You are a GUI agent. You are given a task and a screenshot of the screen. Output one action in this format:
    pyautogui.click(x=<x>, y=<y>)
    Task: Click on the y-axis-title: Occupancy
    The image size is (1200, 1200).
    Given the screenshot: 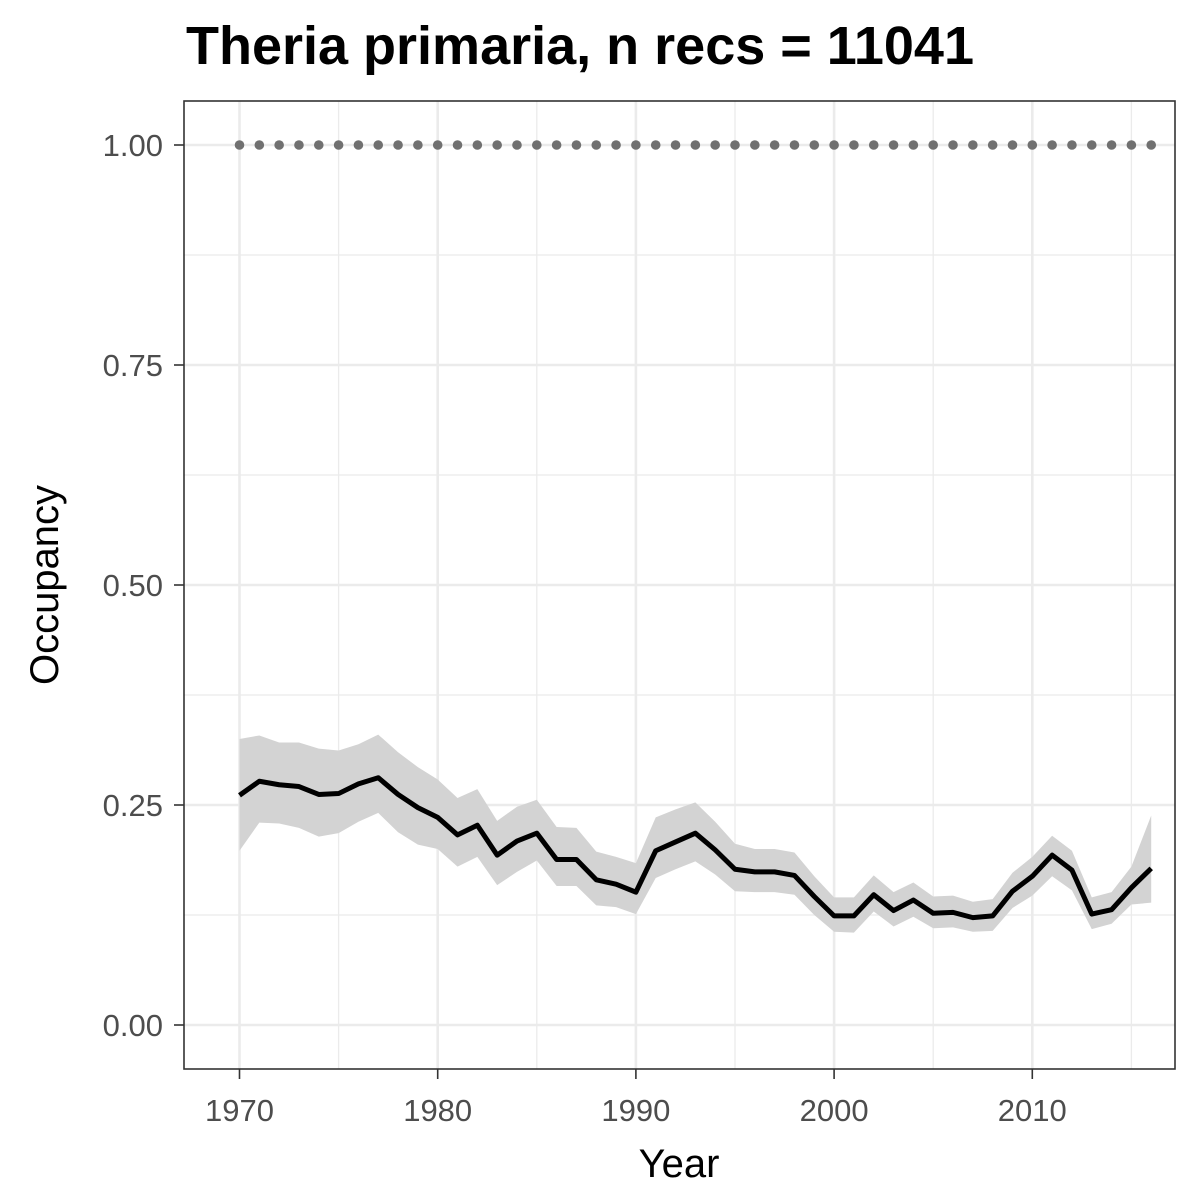 What is the action you would take?
    pyautogui.click(x=45, y=585)
    